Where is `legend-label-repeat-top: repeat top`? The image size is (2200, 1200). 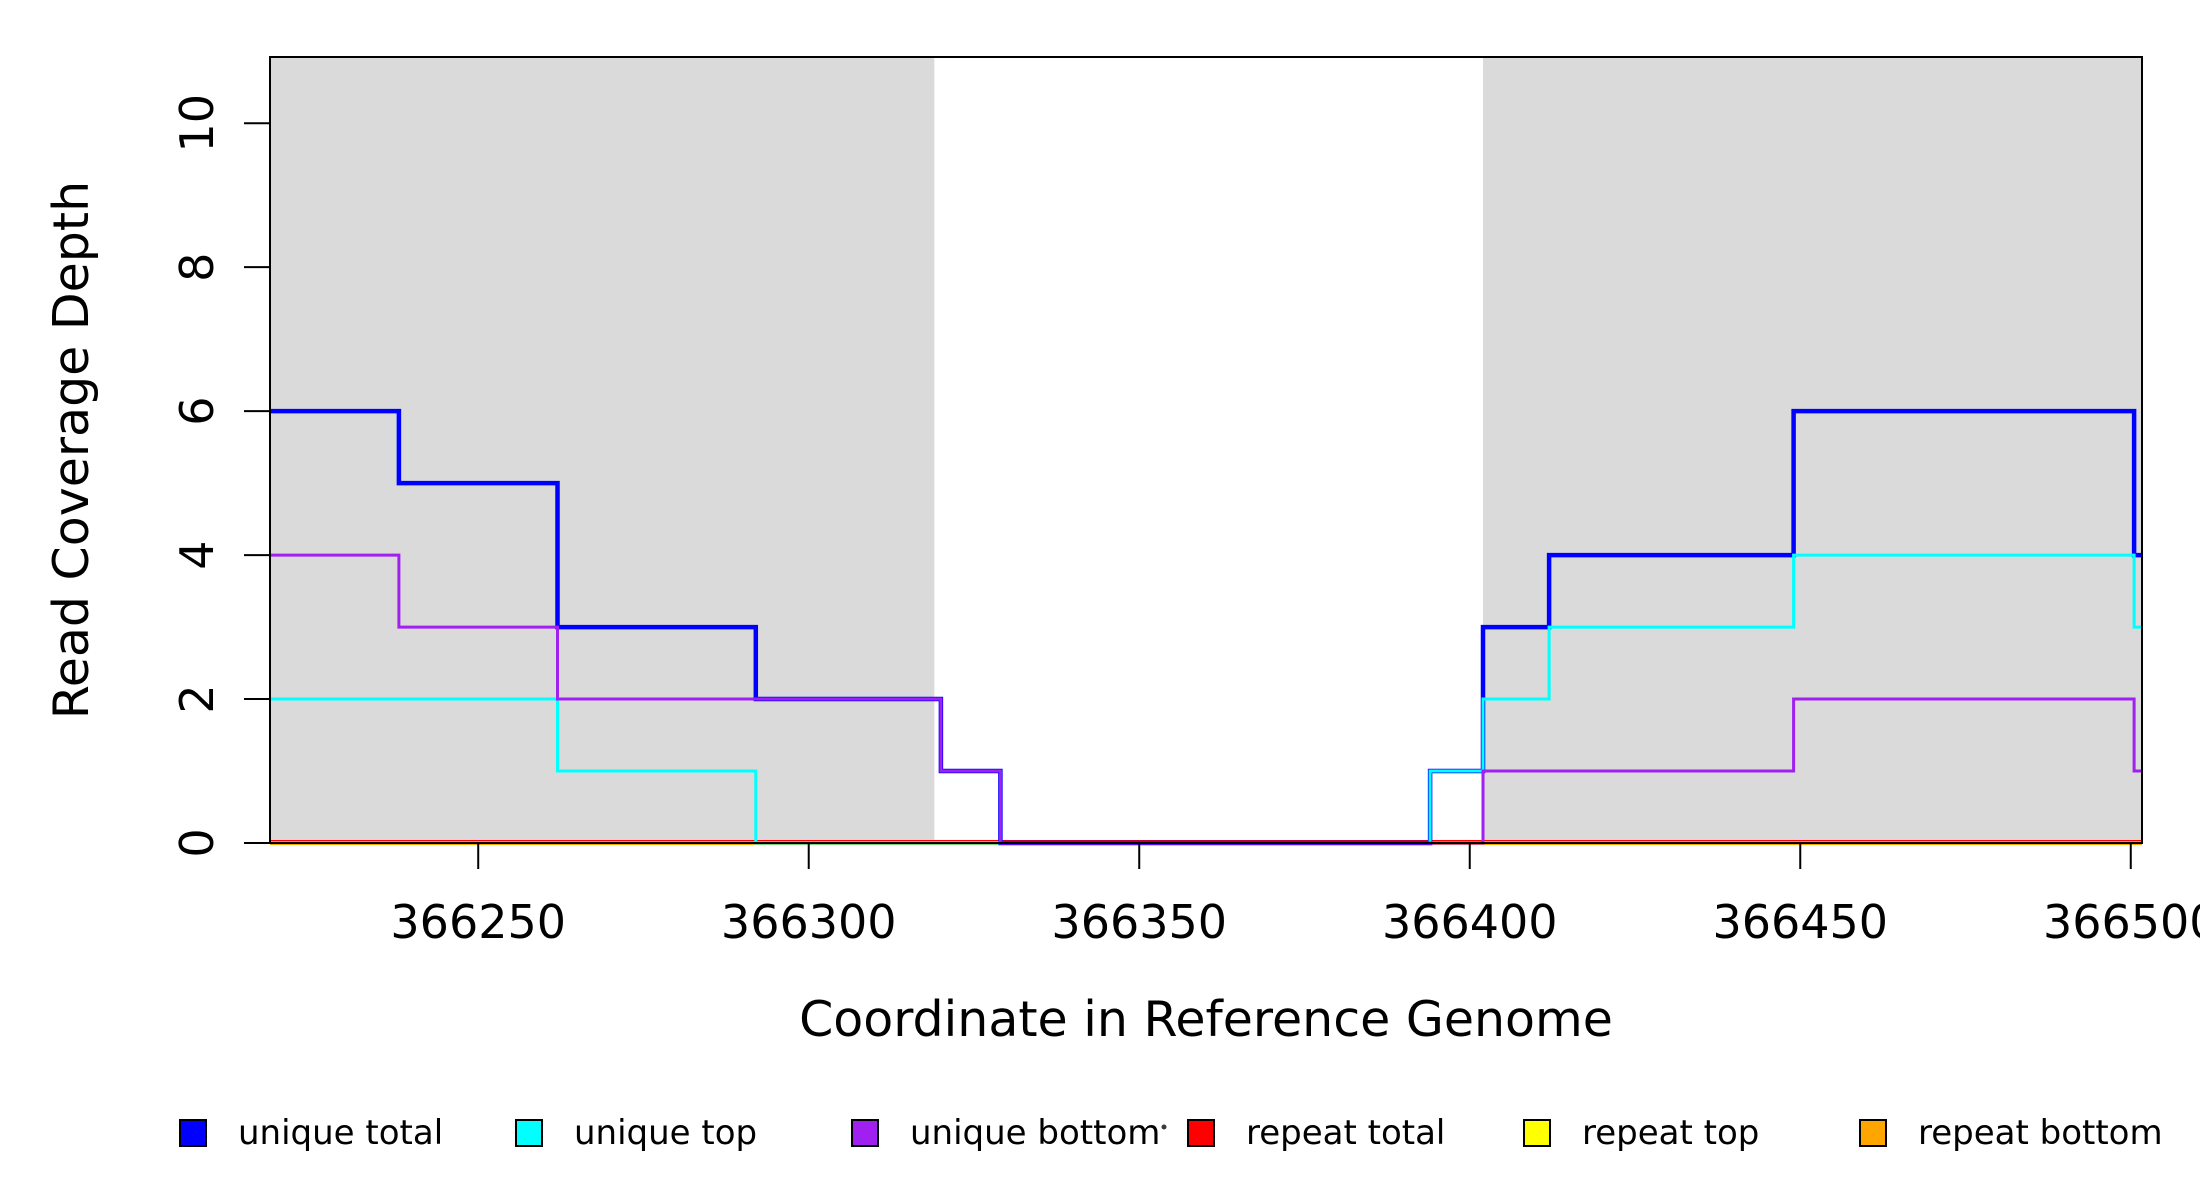
legend-label-repeat-top: repeat top is located at coordinates (1670, 1133).